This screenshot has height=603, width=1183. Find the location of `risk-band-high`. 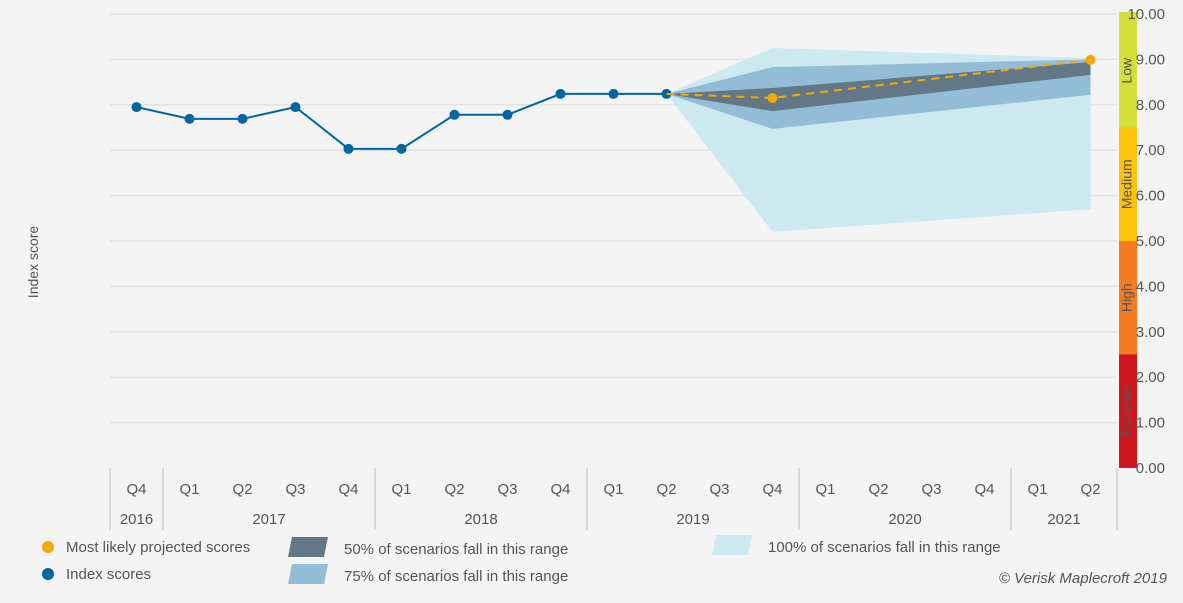

risk-band-high is located at coordinates (1128, 298).